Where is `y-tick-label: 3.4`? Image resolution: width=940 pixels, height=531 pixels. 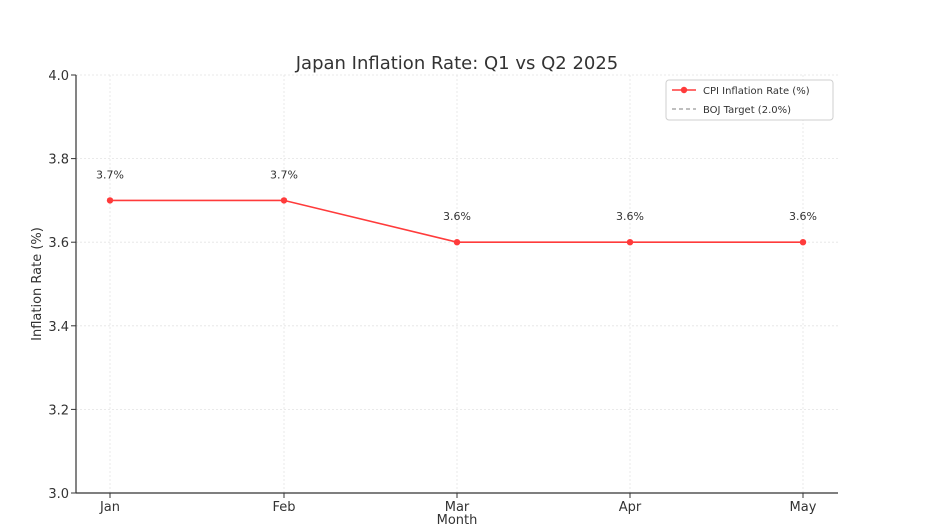 y-tick-label: 3.4 is located at coordinates (58, 327).